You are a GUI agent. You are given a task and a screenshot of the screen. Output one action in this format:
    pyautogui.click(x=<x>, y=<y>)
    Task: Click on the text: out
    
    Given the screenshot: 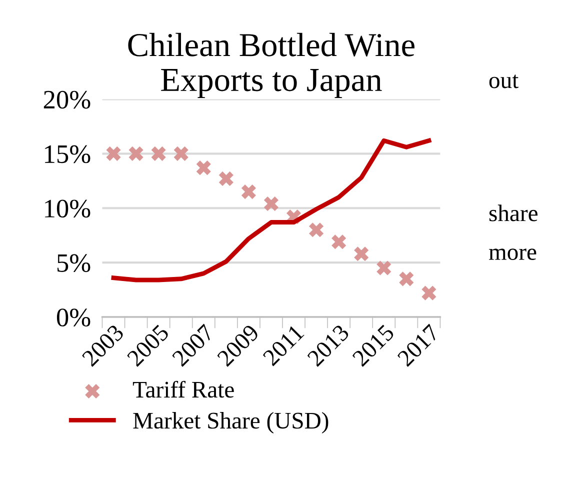 What is the action you would take?
    pyautogui.click(x=504, y=81)
    